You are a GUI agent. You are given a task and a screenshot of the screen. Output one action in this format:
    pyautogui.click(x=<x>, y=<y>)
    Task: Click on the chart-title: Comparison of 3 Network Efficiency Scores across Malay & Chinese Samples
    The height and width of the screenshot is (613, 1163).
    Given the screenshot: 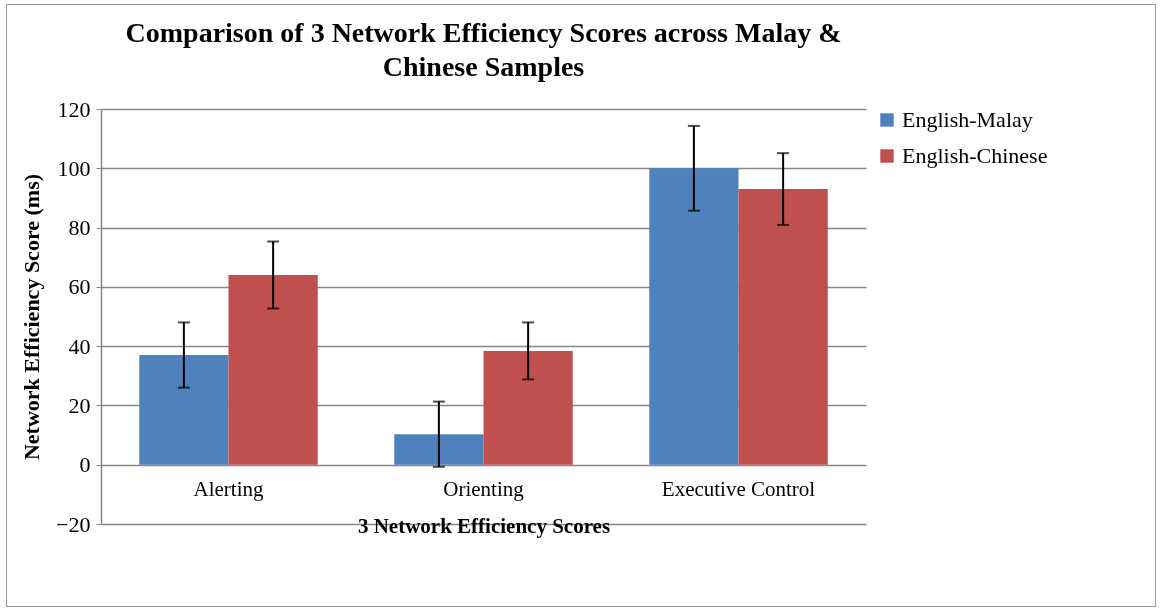 What is the action you would take?
    pyautogui.click(x=483, y=49)
    